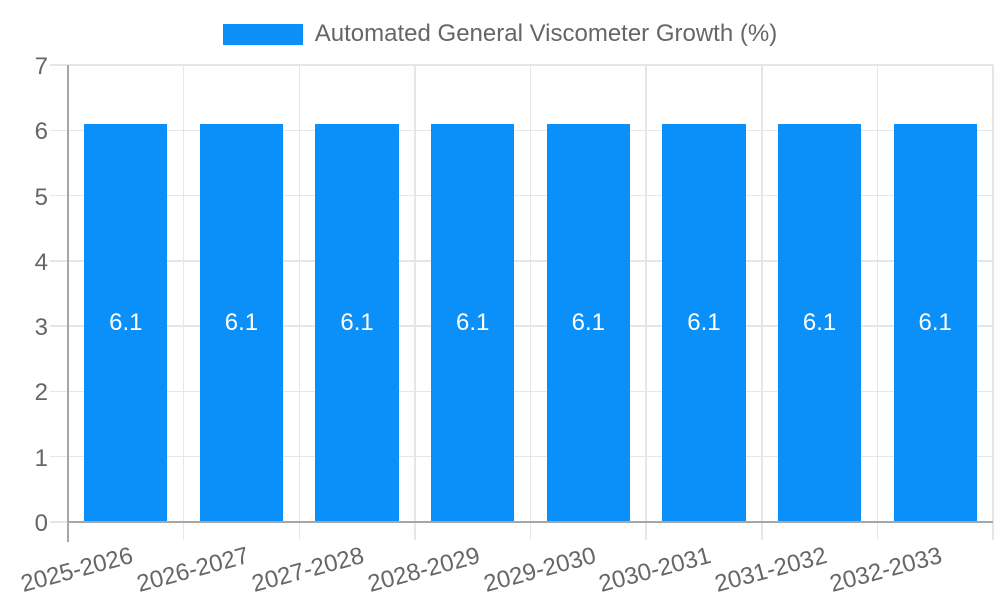  I want to click on chart-legend: Automated General Viscometer Growth (%), so click(500, 34).